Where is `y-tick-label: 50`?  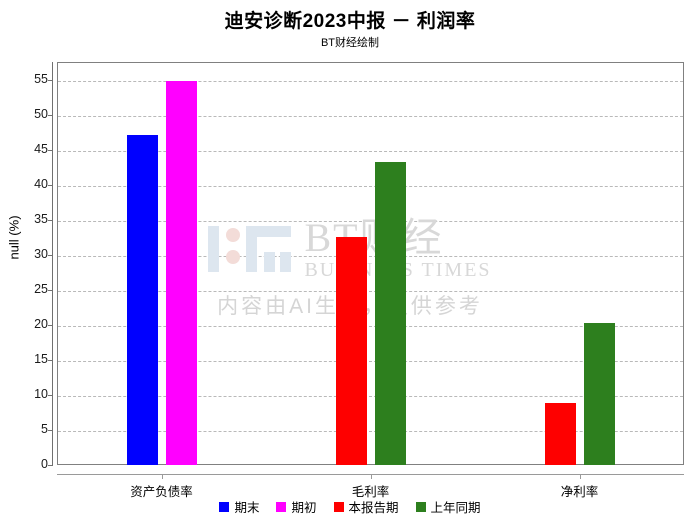
y-tick-label: 50 is located at coordinates (41, 113).